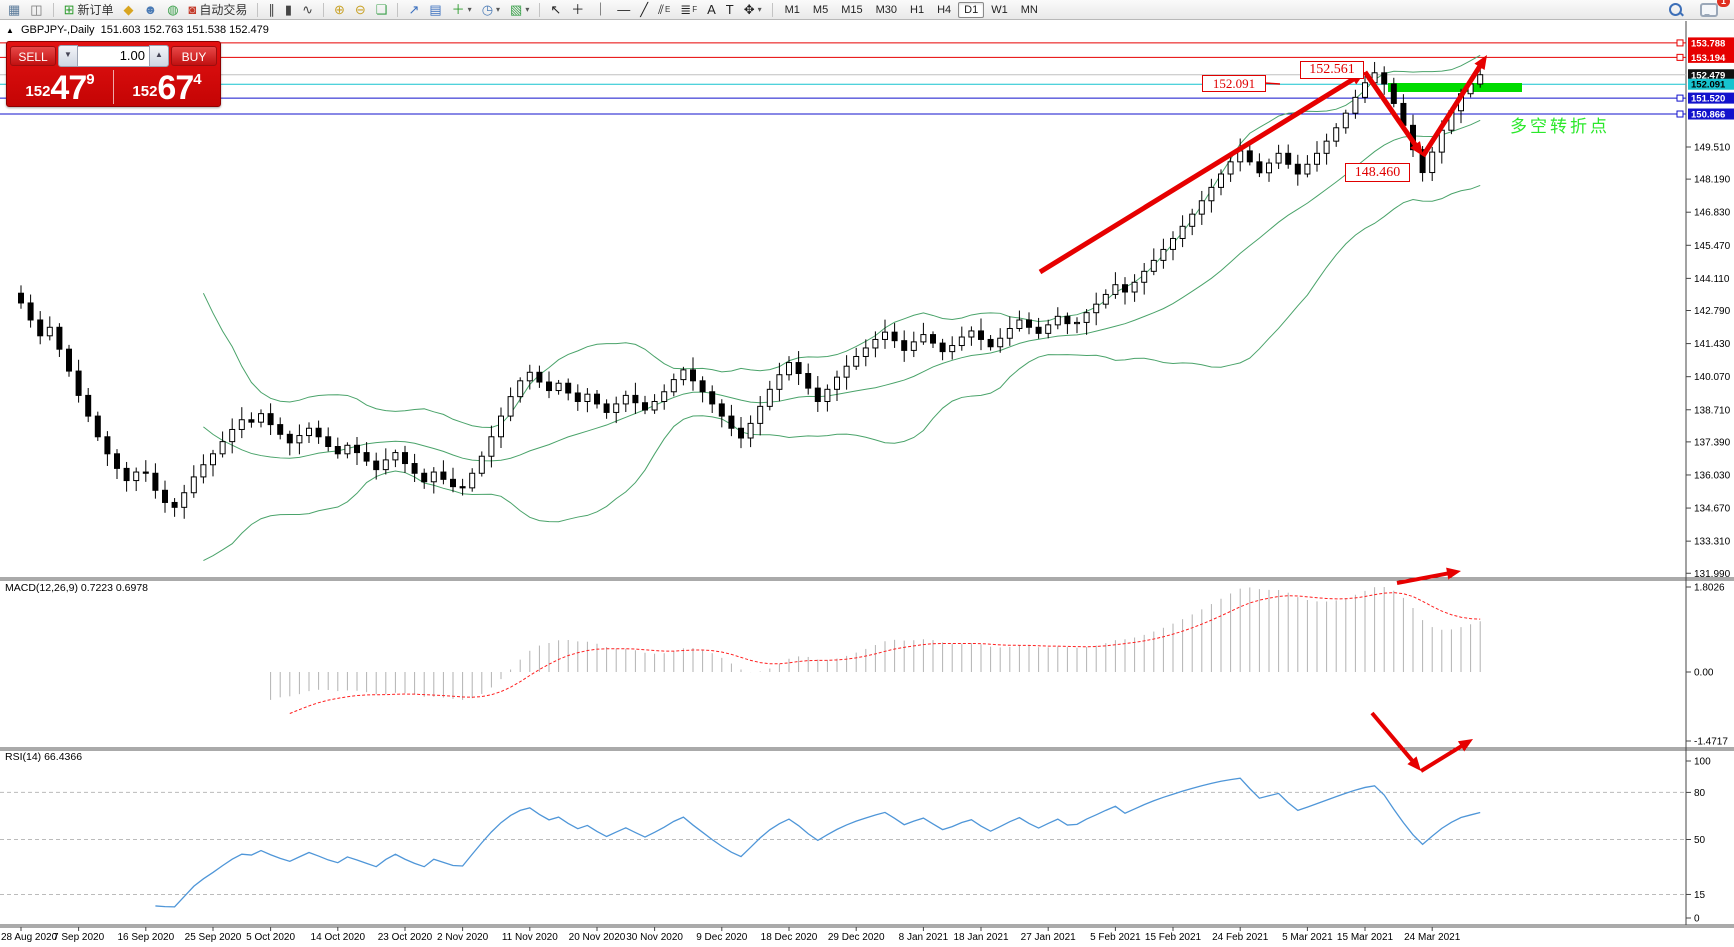 Image resolution: width=1734 pixels, height=947 pixels. Describe the element at coordinates (271, 10) in the screenshot. I see `bar-chart-button: ∥` at that location.